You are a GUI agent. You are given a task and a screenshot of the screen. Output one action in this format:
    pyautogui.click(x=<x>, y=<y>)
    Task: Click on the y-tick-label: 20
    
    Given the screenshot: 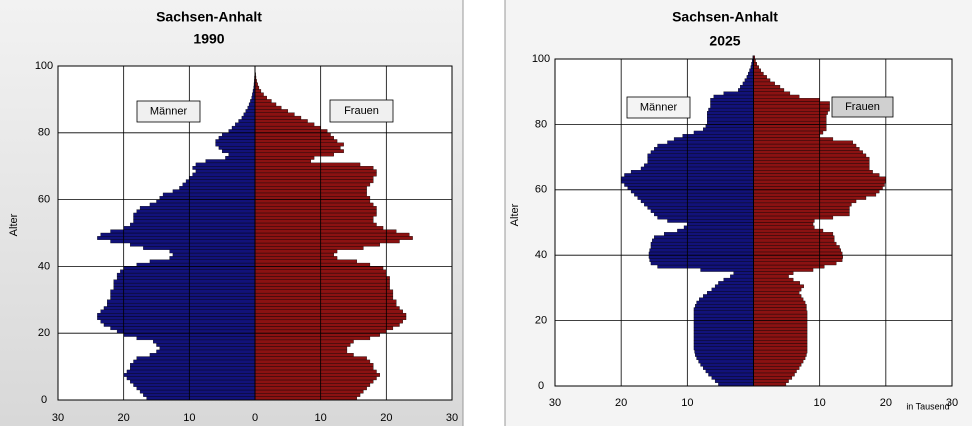 What is the action you would take?
    pyautogui.click(x=44, y=333)
    